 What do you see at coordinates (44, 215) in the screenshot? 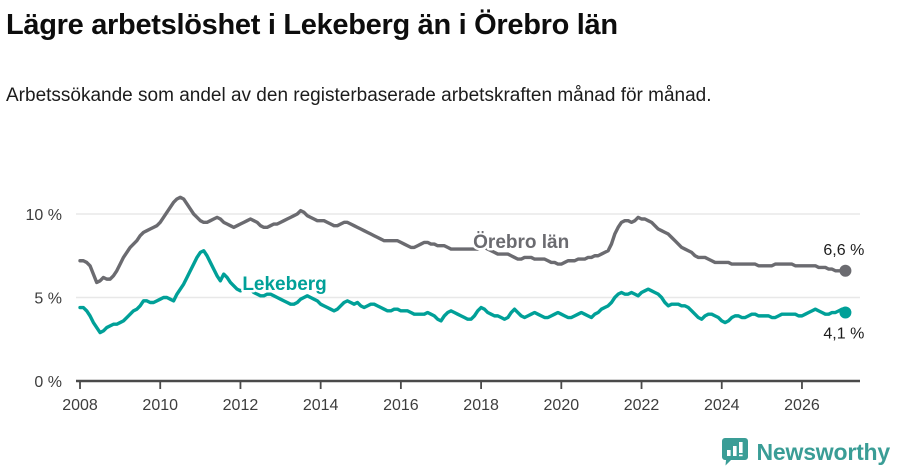
I see `y-tick-label: 10 %` at bounding box center [44, 215].